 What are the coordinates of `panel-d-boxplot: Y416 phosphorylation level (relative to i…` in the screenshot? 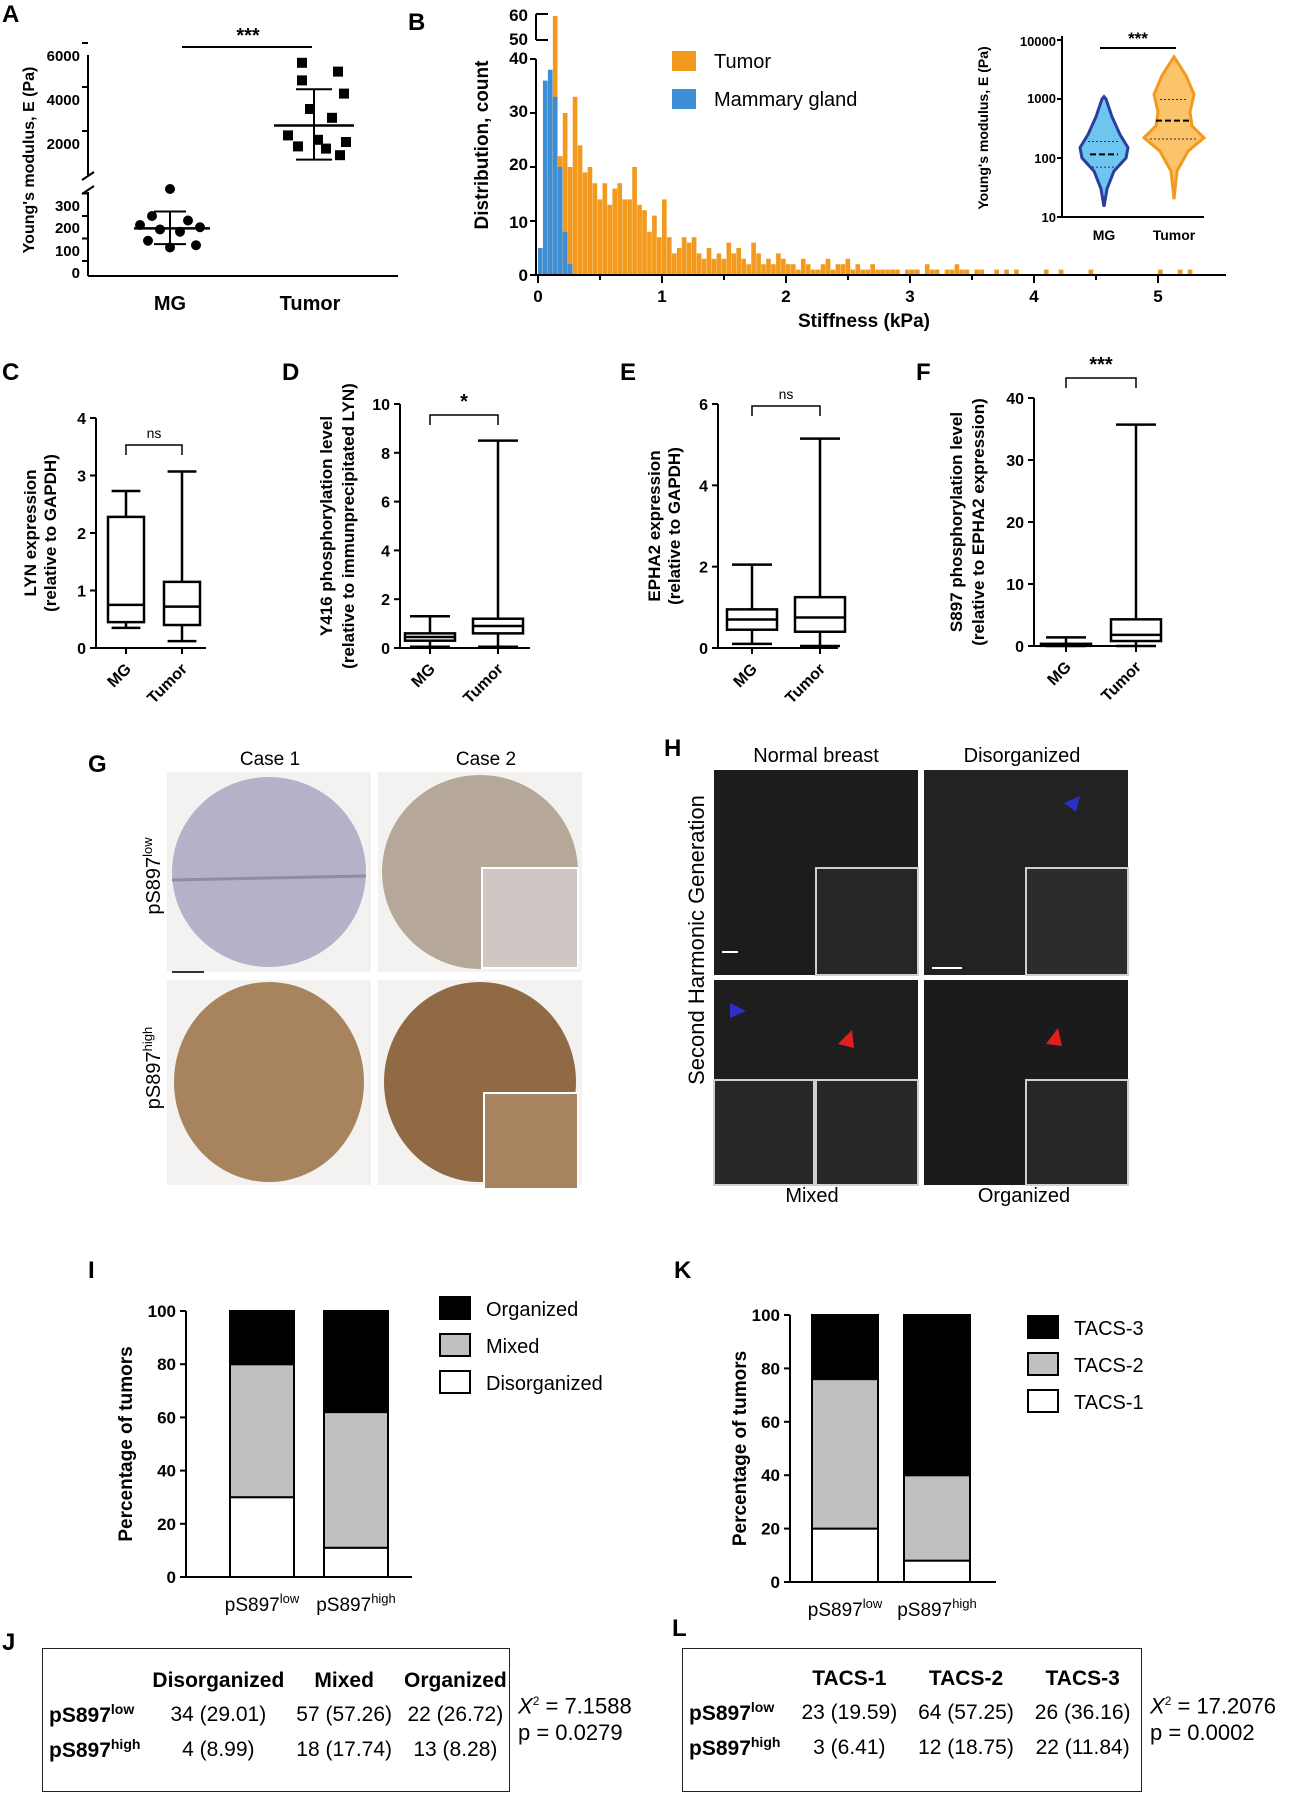 It's located at (423, 545).